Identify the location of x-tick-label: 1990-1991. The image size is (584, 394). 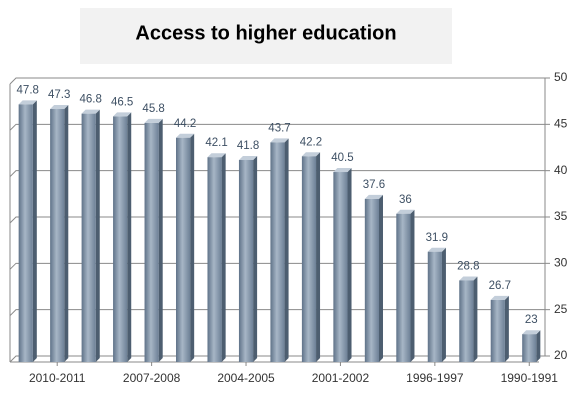
(530, 378).